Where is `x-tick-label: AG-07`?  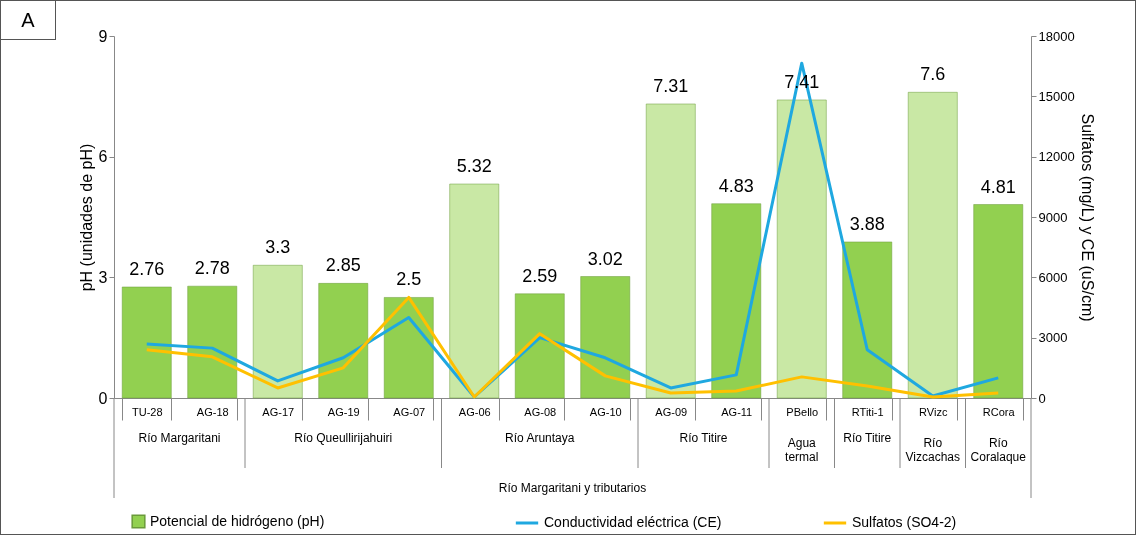
x-tick-label: AG-07 is located at coordinates (409, 411).